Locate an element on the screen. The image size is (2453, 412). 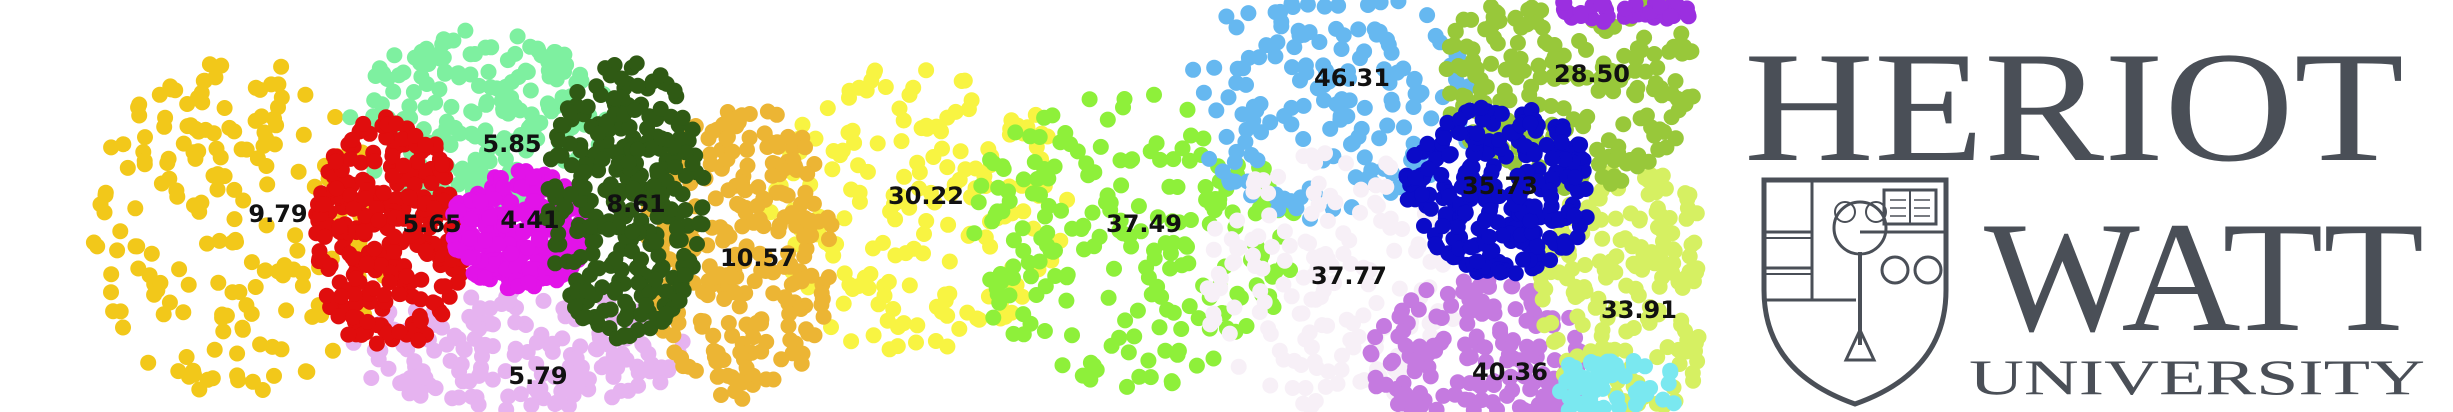
crest-icon is located at coordinates (1855, 292).